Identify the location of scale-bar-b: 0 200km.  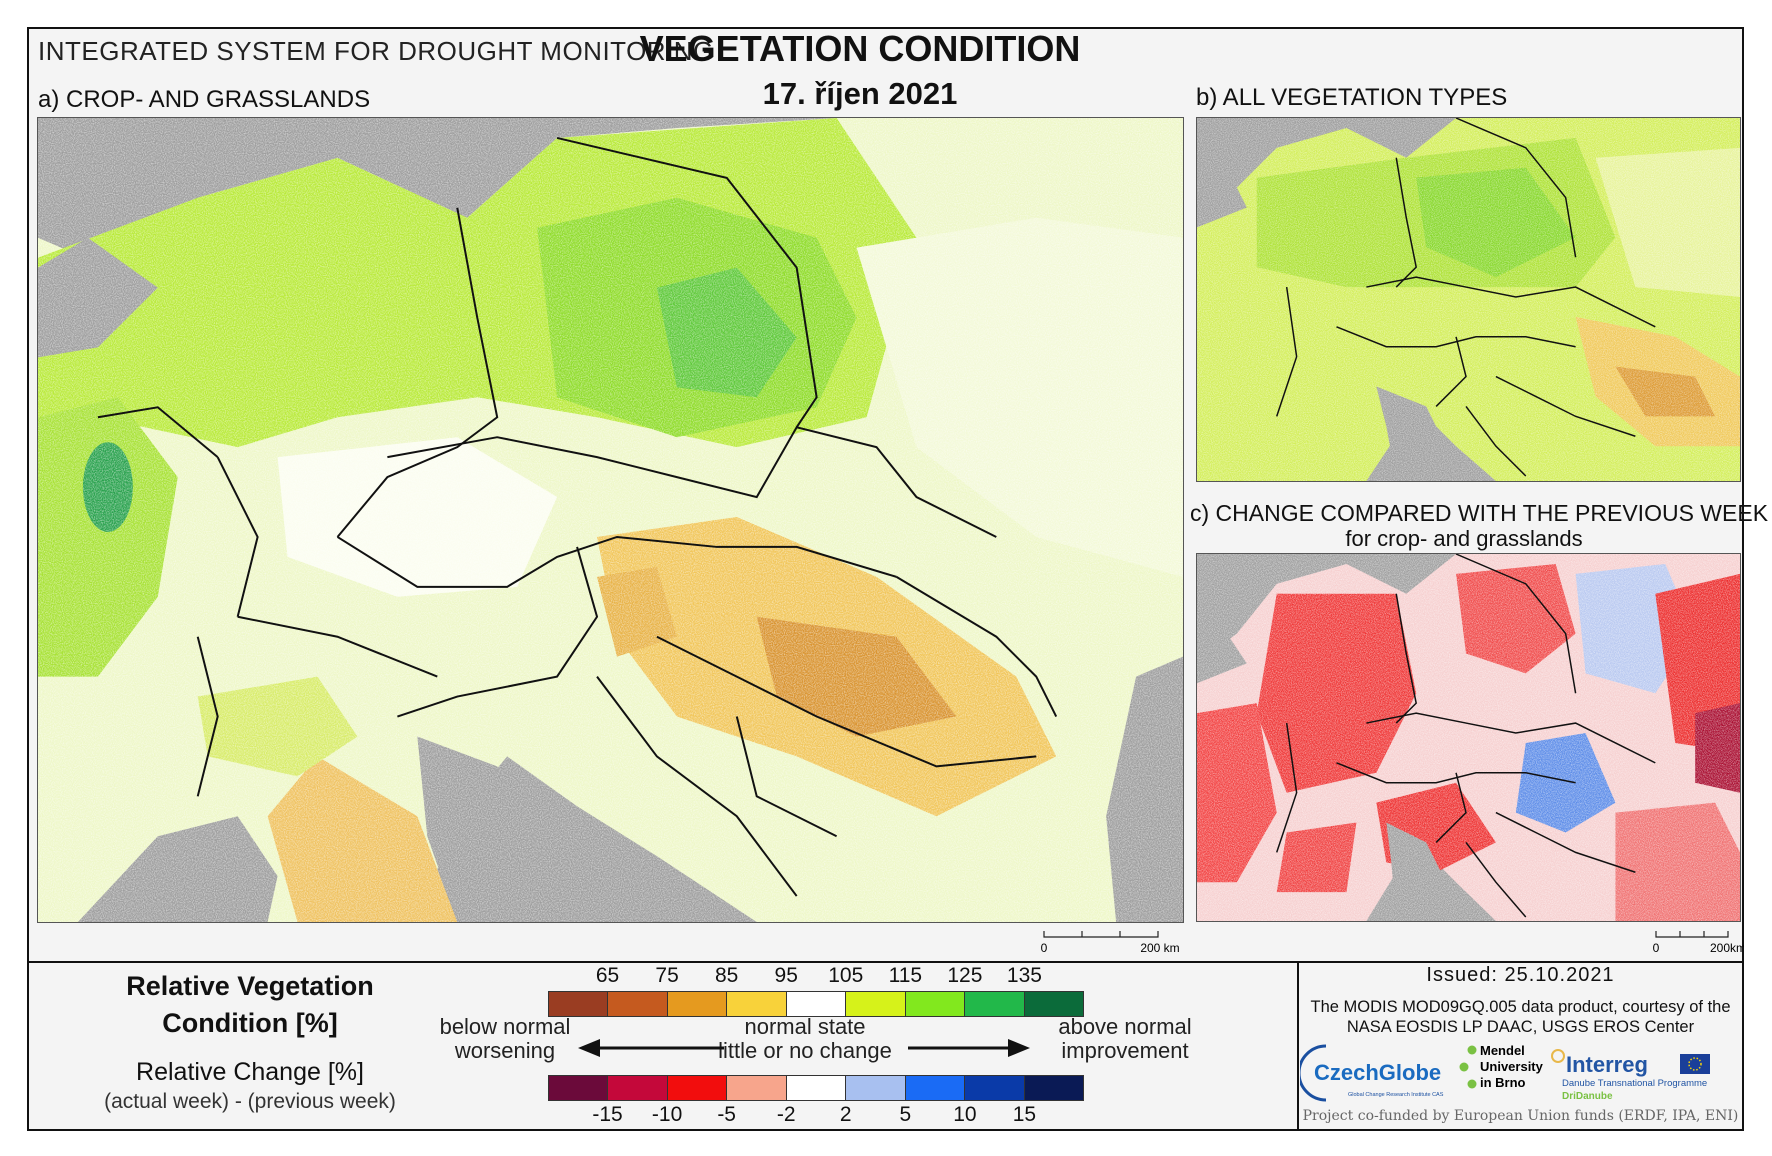
(1697, 941).